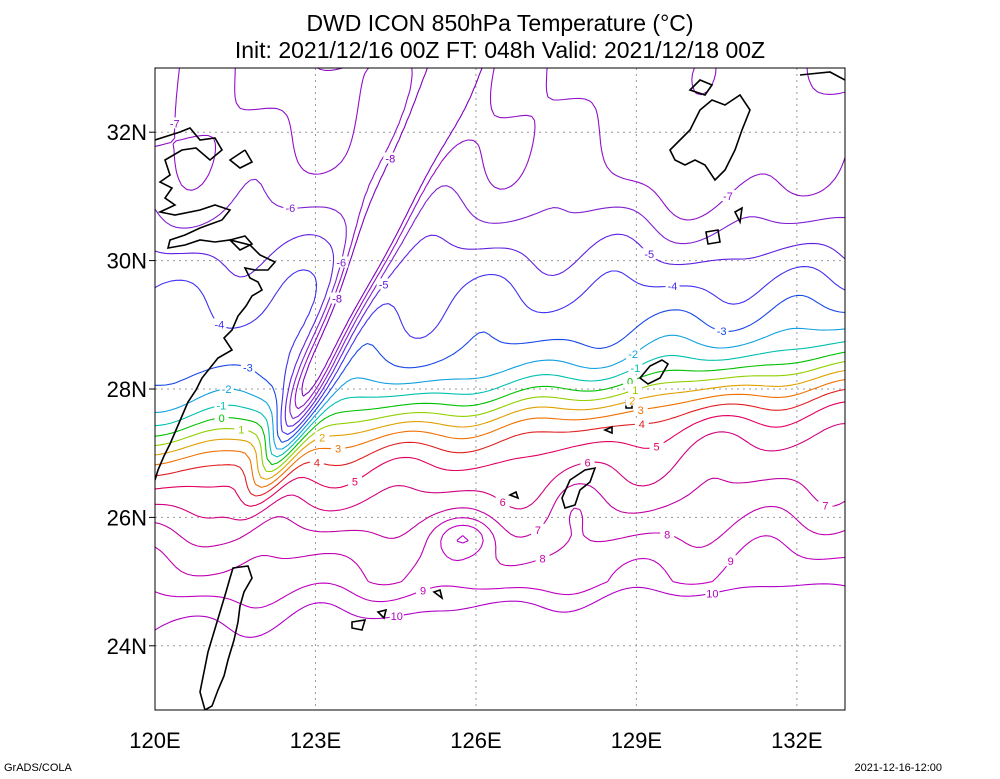 Image resolution: width=1000 pixels, height=779 pixels. I want to click on footer-timestamp: 2021-12-16-12:00, so click(898, 768).